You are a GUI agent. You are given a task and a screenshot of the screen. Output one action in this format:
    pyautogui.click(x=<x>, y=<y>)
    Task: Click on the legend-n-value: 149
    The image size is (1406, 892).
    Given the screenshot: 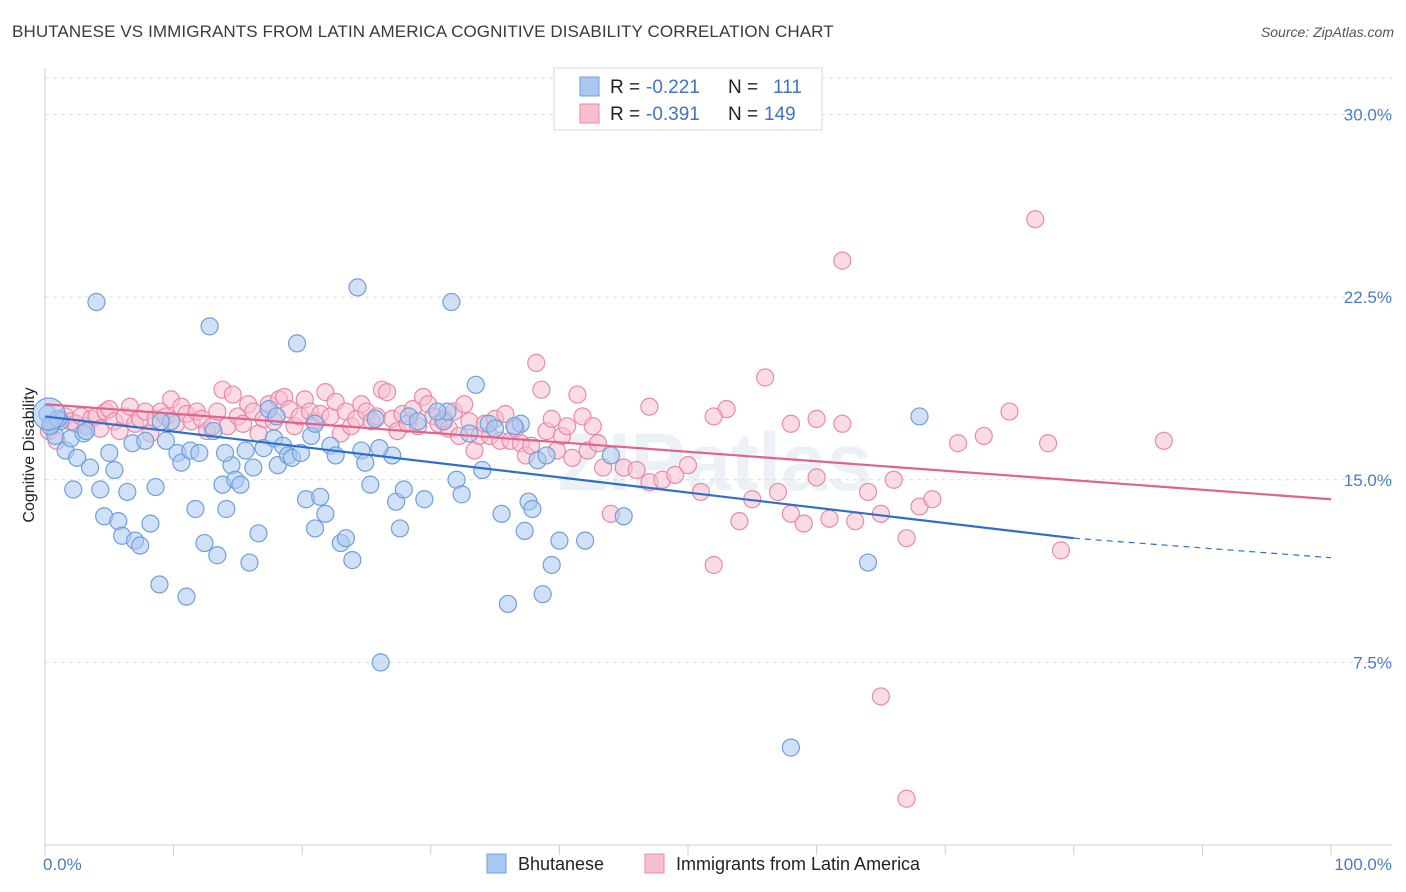 What is the action you would take?
    pyautogui.click(x=780, y=114)
    